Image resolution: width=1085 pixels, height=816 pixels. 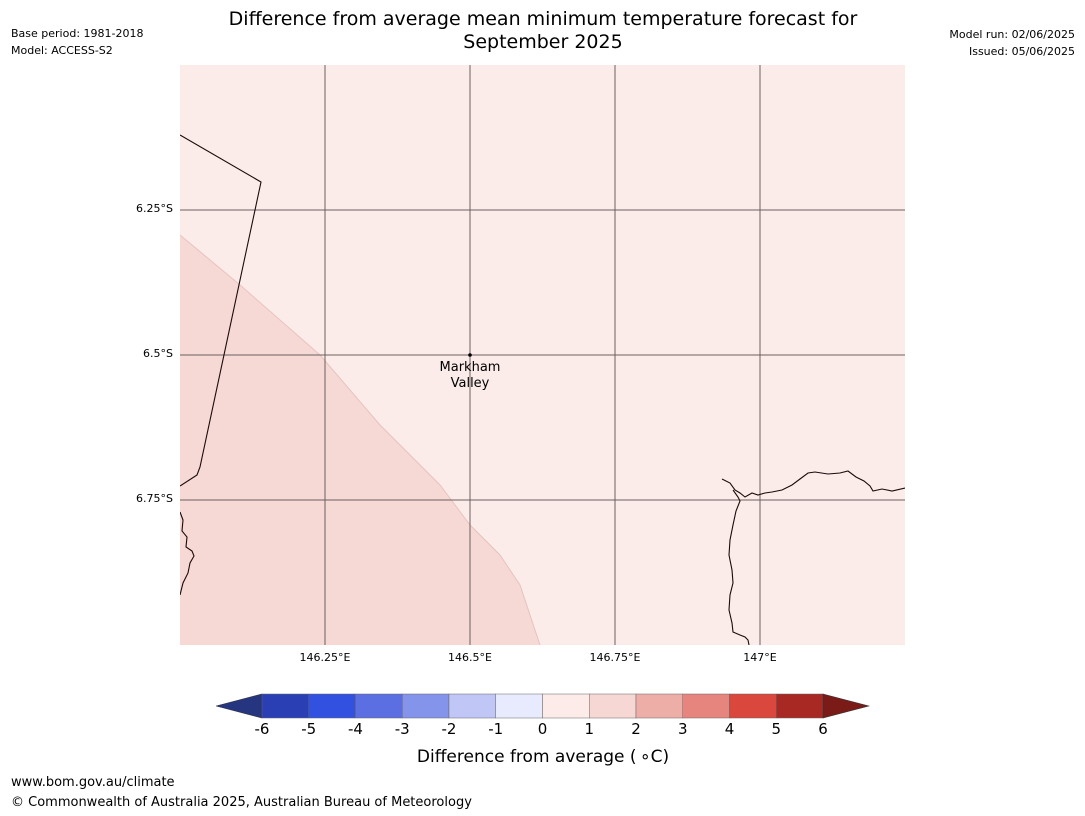 I want to click on colorbar, so click(x=543, y=706).